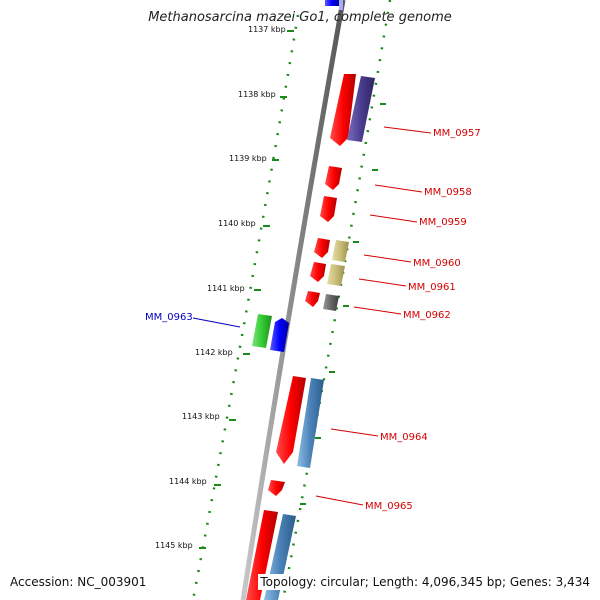  I want to click on kbp-ticks-outer, so click(343, 304).